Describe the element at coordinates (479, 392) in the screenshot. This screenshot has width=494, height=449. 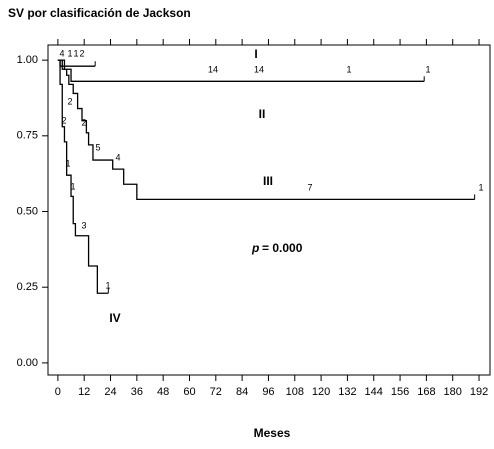
I see `x-tick-label: 192` at that location.